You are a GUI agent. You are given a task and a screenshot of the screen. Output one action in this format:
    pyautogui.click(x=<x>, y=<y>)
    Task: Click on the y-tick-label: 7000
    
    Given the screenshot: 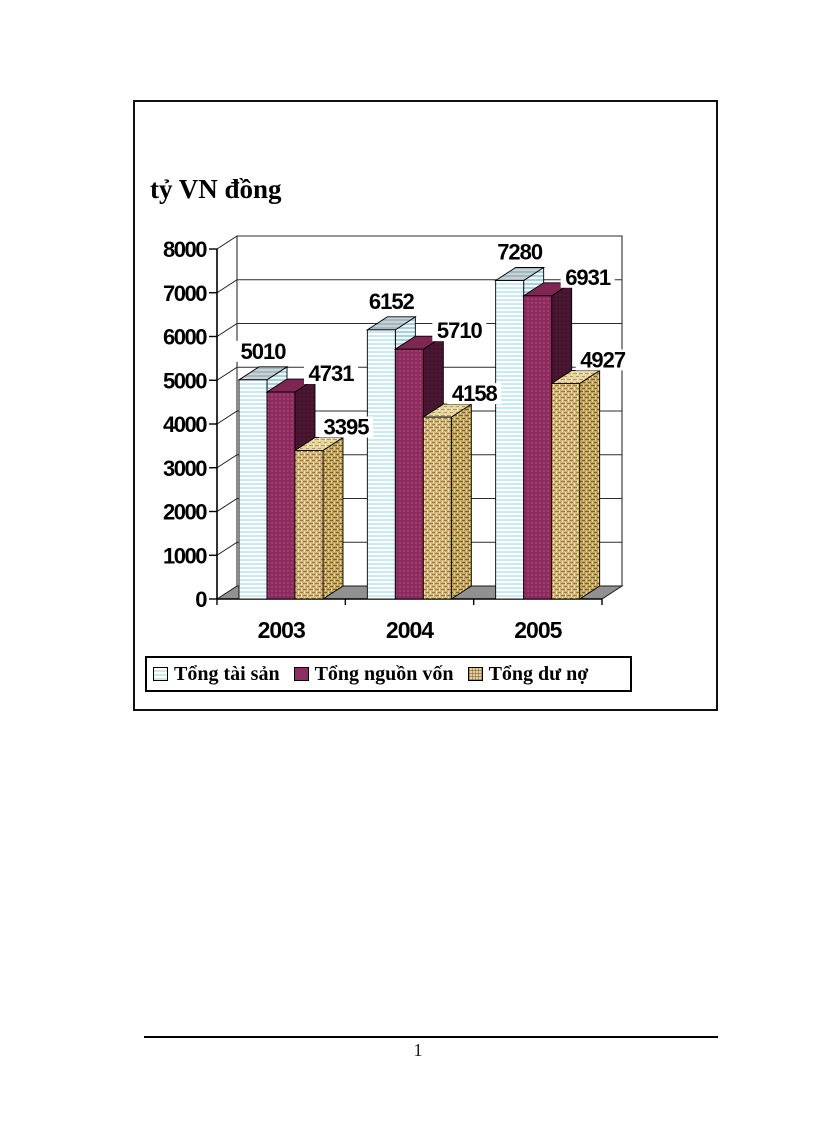 What is the action you would take?
    pyautogui.click(x=185, y=293)
    